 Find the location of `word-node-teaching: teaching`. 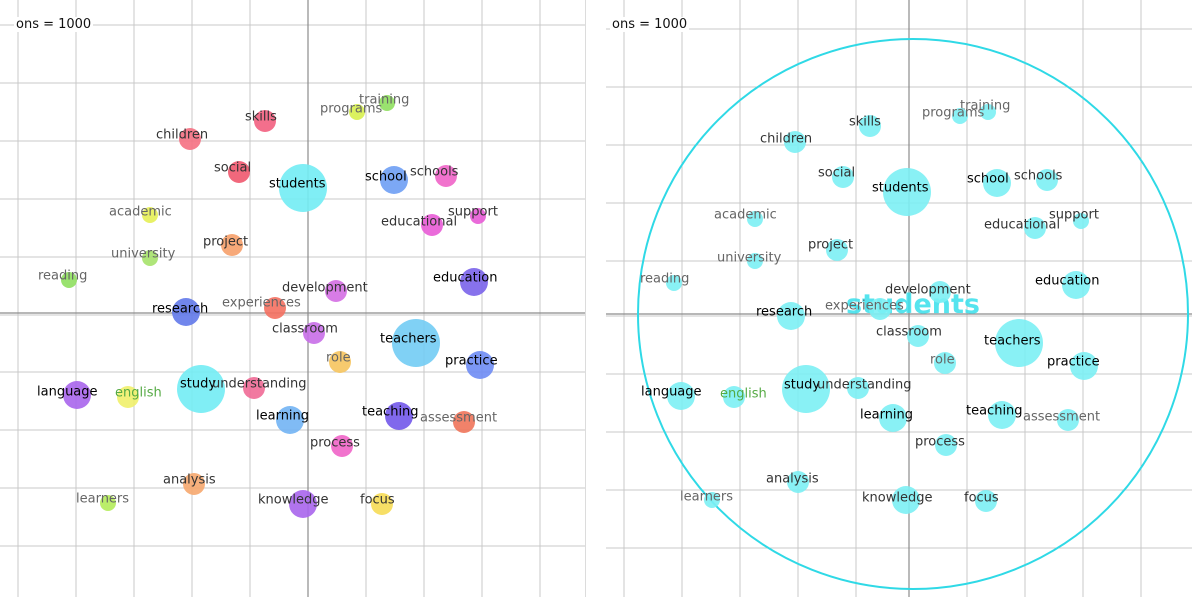

word-node-teaching: teaching is located at coordinates (390, 416).